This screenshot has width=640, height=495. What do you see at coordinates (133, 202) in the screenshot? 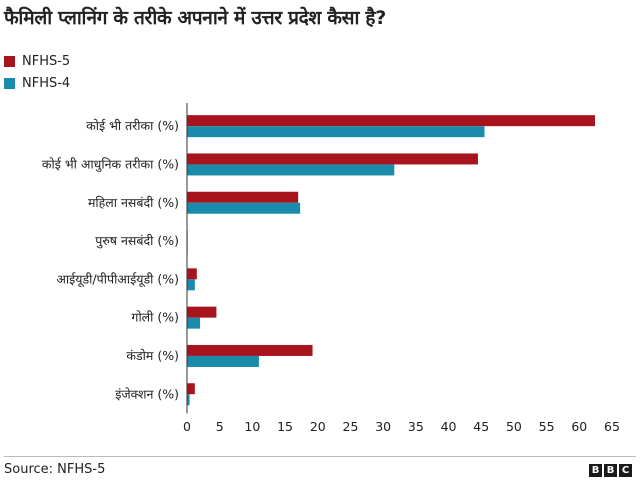
I see `category-label: महिला नसबंदी (%)` at bounding box center [133, 202].